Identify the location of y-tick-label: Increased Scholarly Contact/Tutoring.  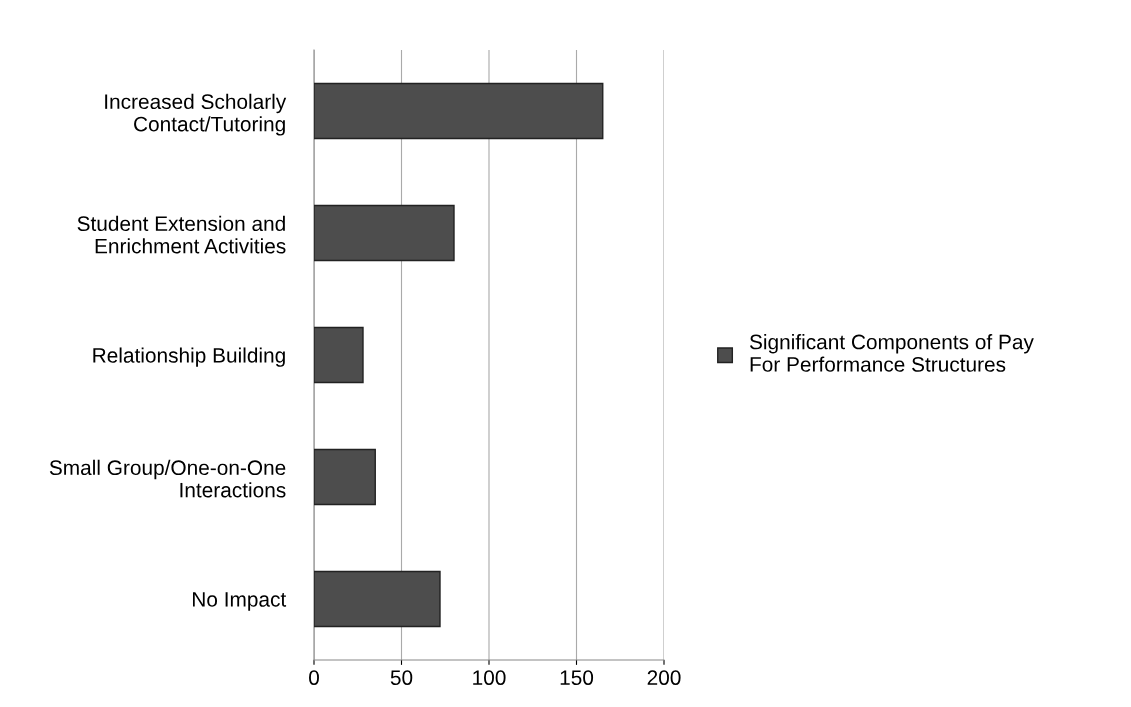
(196, 114).